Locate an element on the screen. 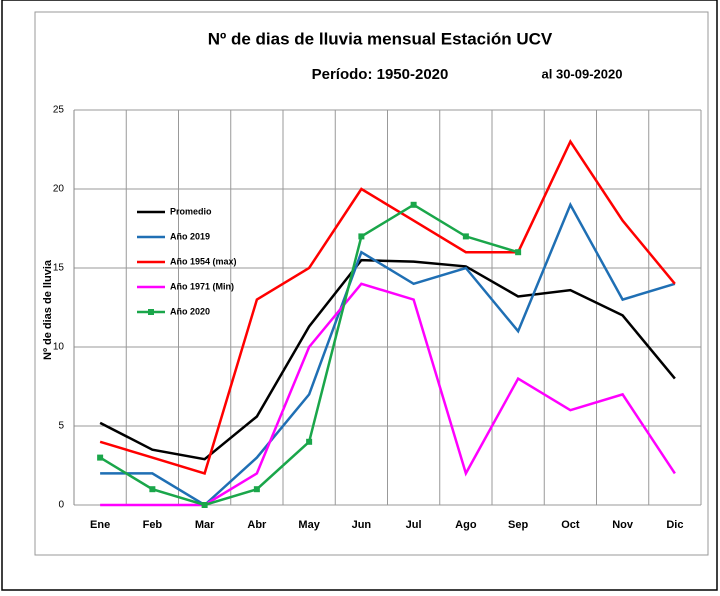  x-tick-label: Jun is located at coordinates (362, 525).